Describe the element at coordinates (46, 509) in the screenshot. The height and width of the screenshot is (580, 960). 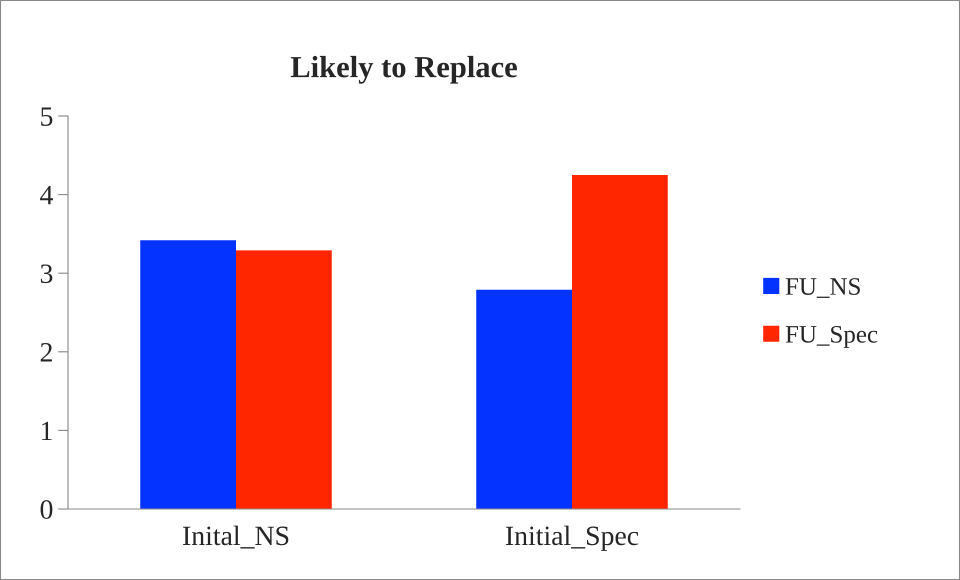
I see `y-tick-label: 0` at that location.